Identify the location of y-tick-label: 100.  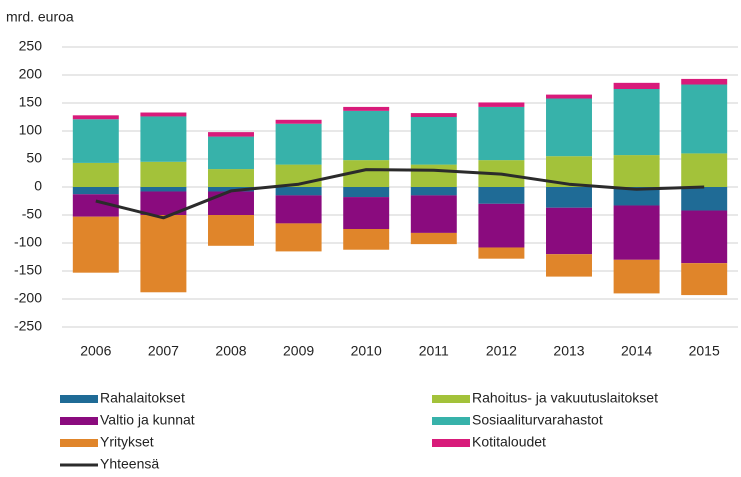
(31, 130).